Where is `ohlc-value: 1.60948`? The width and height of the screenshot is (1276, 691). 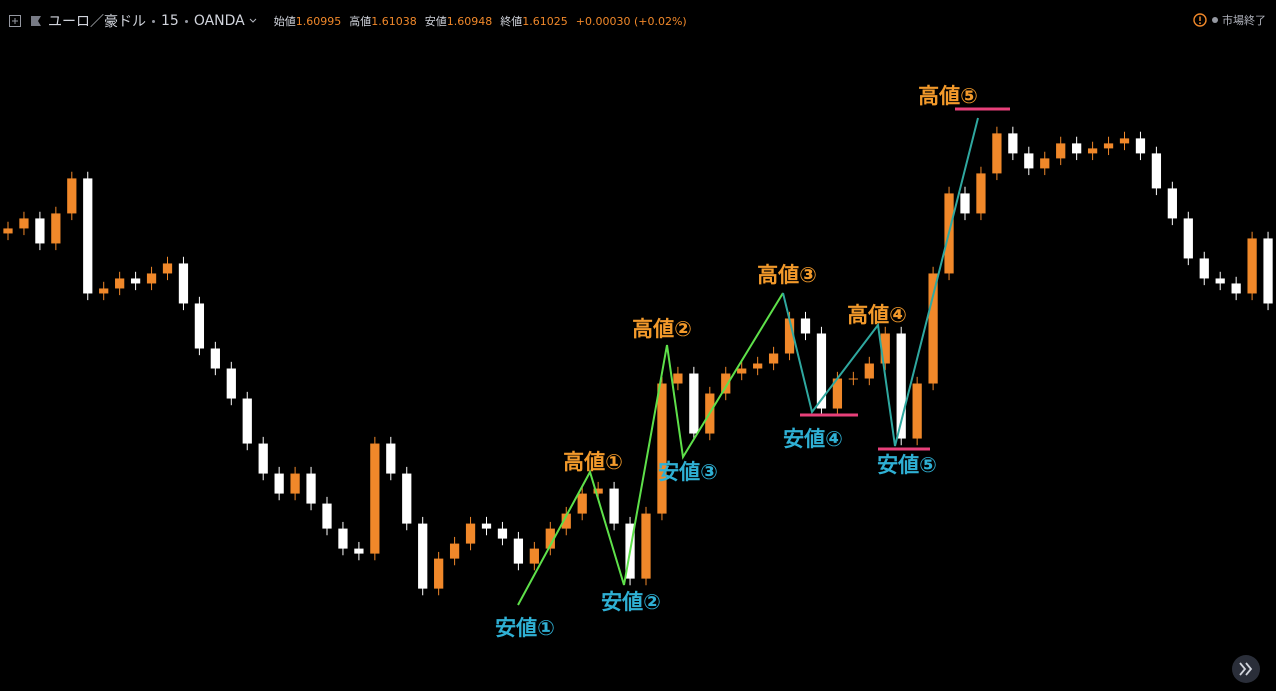
ohlc-value: 1.60948 is located at coordinates (469, 21).